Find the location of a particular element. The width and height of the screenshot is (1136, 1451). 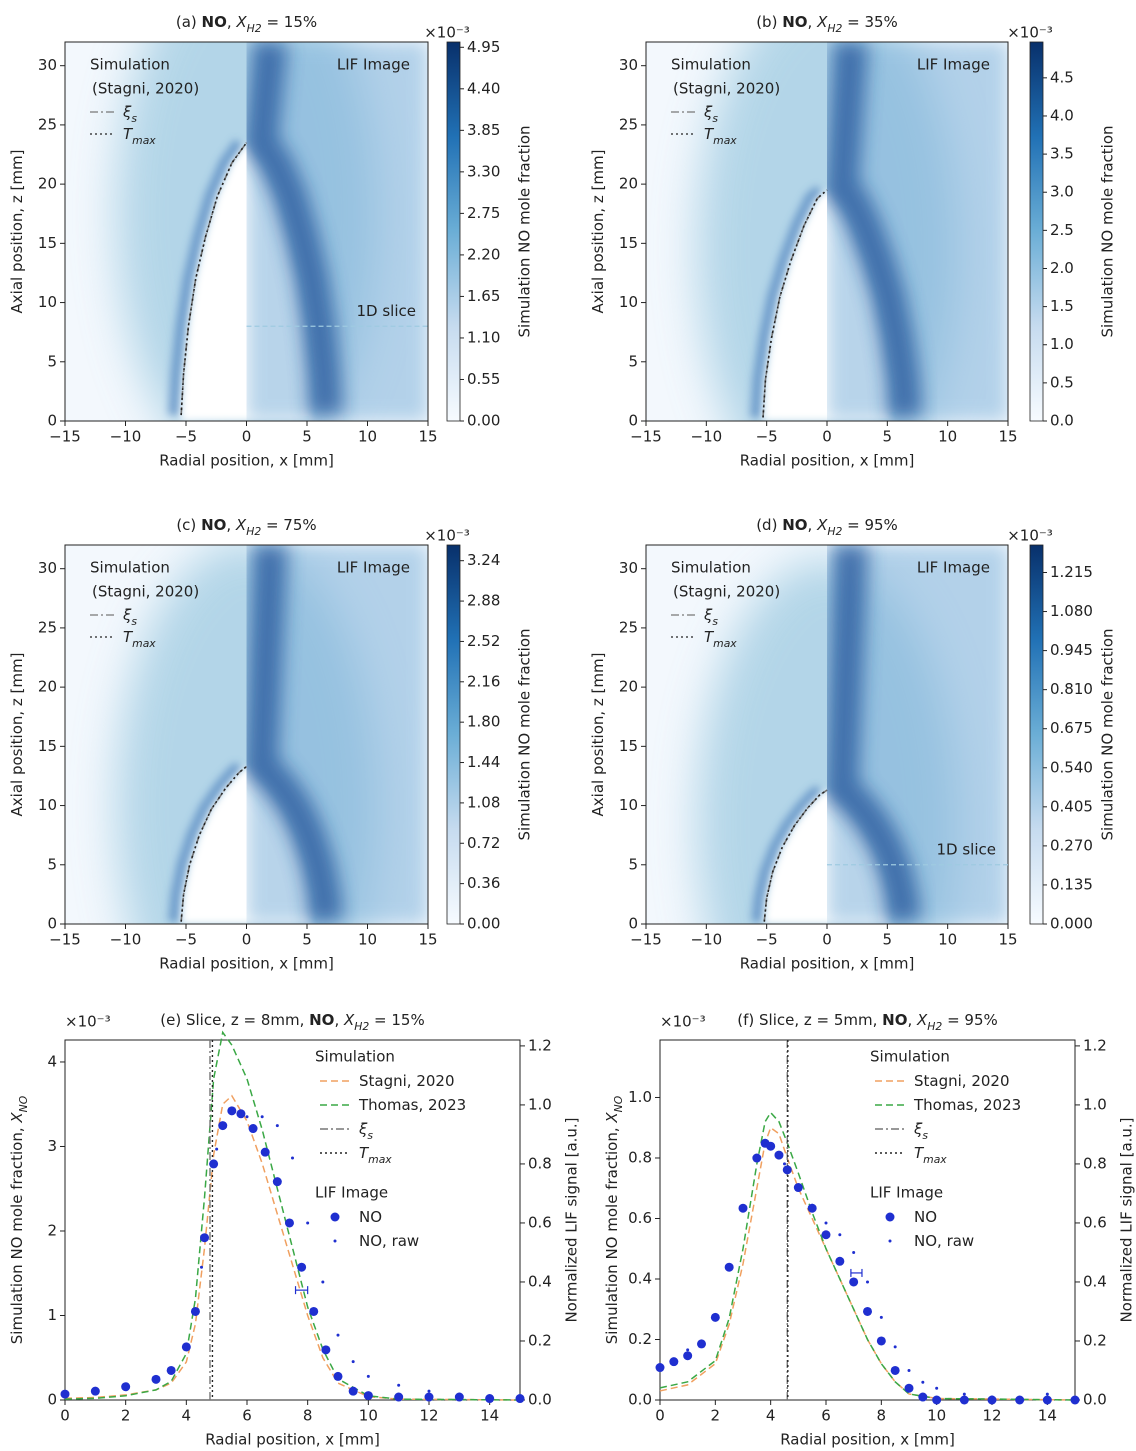

colorbar is located at coordinates (1036, 231).